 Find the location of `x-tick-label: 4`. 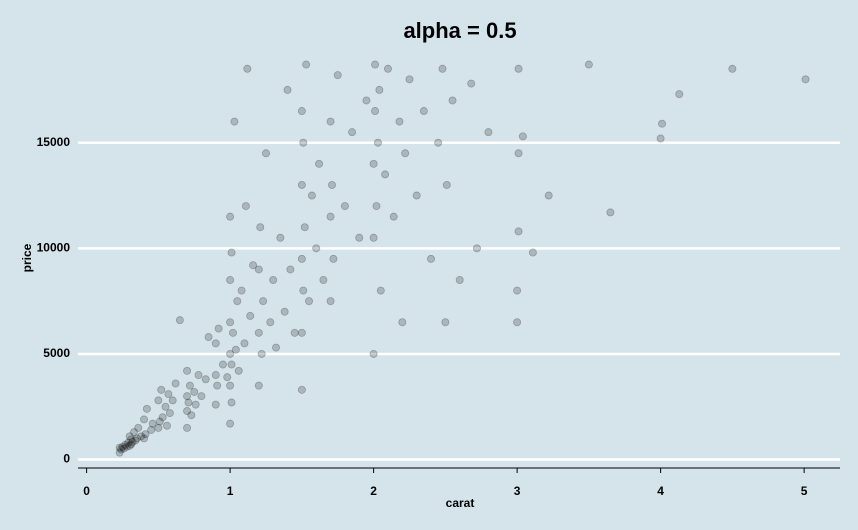

x-tick-label: 4 is located at coordinates (660, 491).